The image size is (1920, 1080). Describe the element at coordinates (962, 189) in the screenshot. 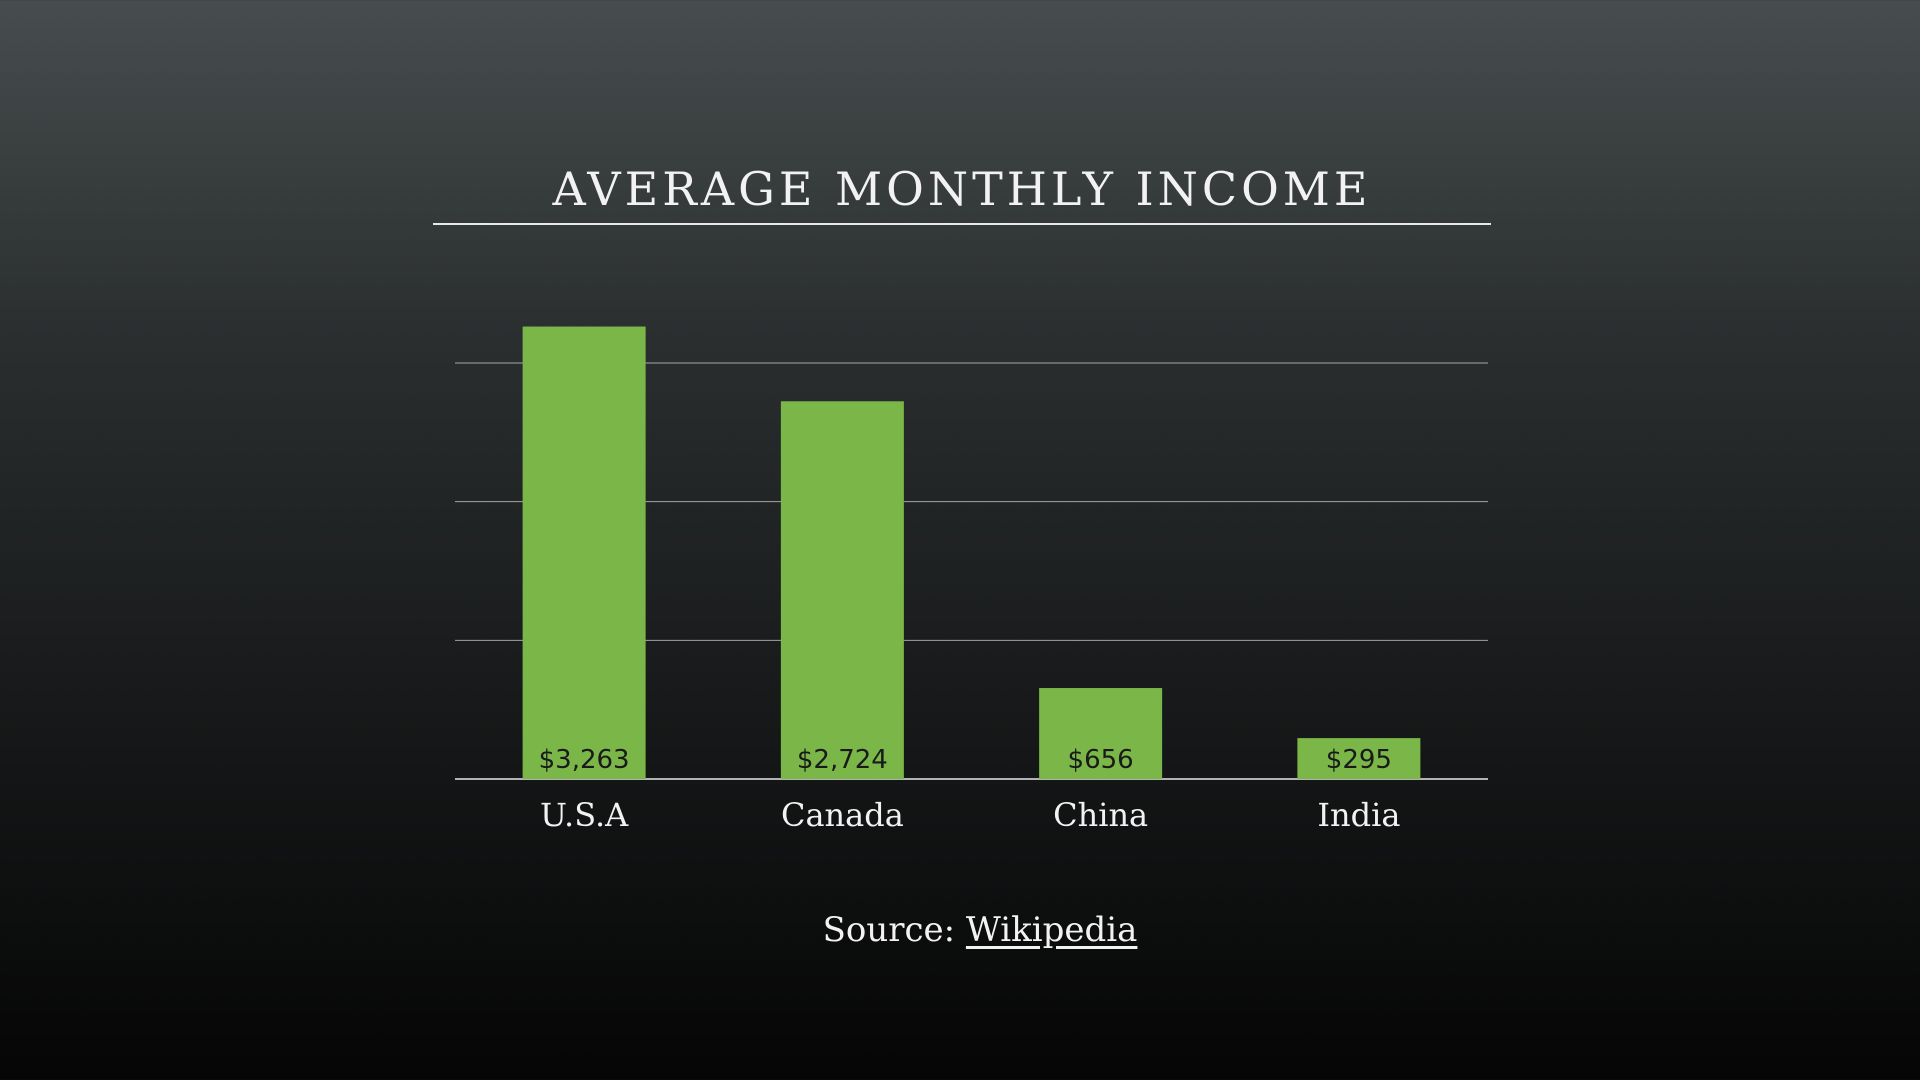

I see `chart-title: AVERAGE MONTHLY INCOME` at that location.